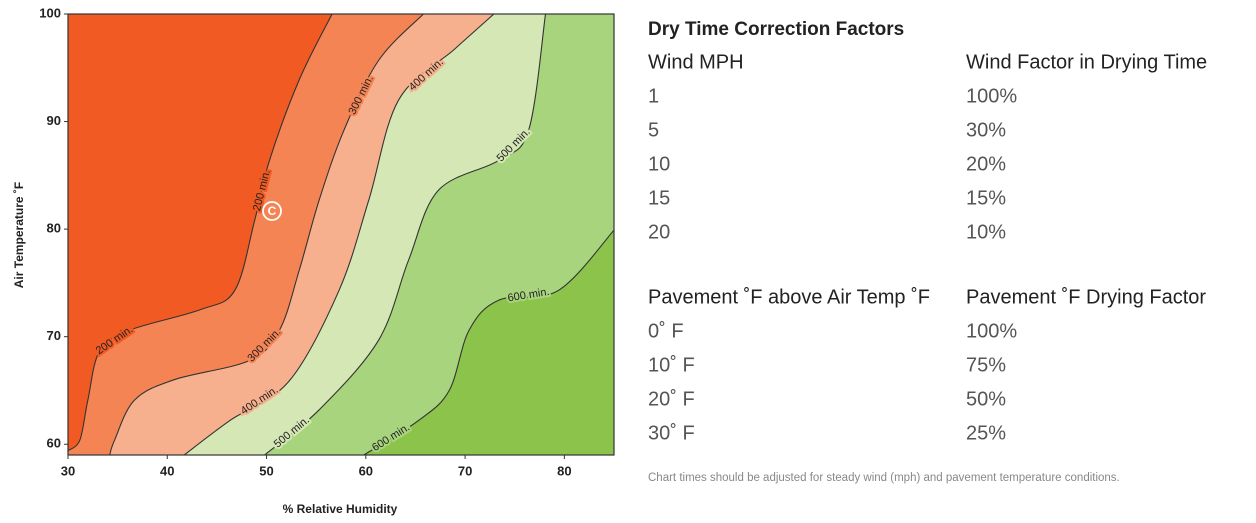  Describe the element at coordinates (266, 470) in the screenshot. I see `x-tick-label: 50` at that location.